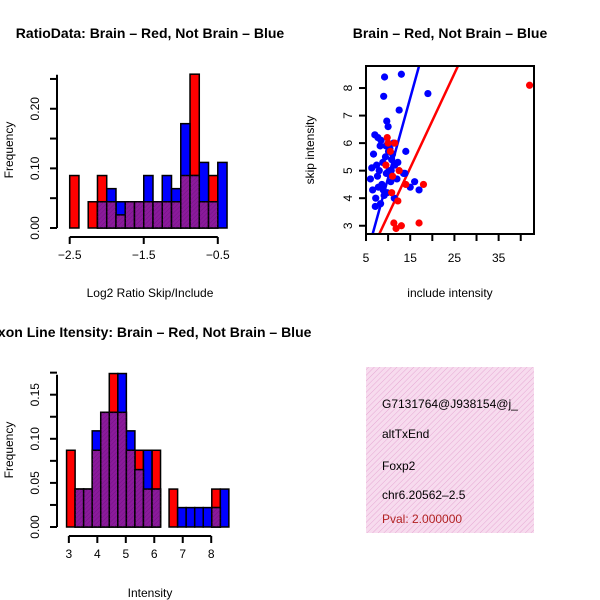  I want to click on info-event-type: altTxEnd, so click(405, 434).